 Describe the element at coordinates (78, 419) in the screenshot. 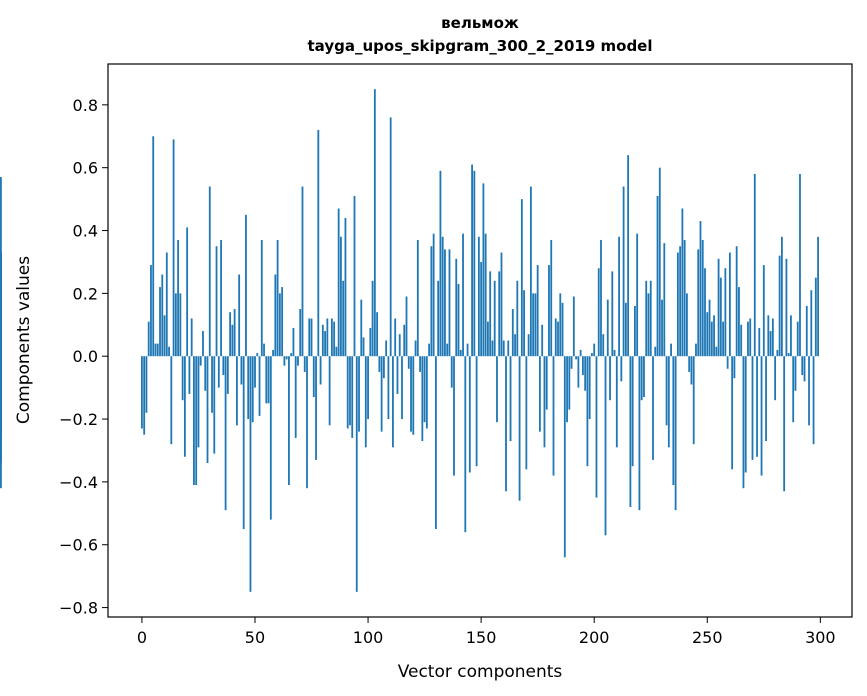

I see `y-tick-label: −0.2` at that location.